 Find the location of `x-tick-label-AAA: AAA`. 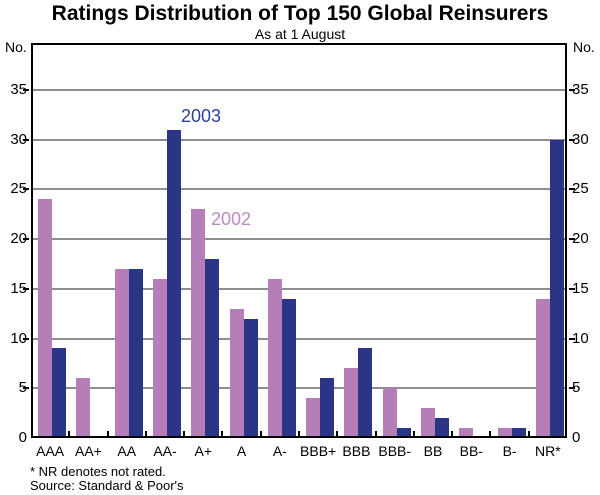

x-tick-label-AAA: AAA is located at coordinates (50, 451).